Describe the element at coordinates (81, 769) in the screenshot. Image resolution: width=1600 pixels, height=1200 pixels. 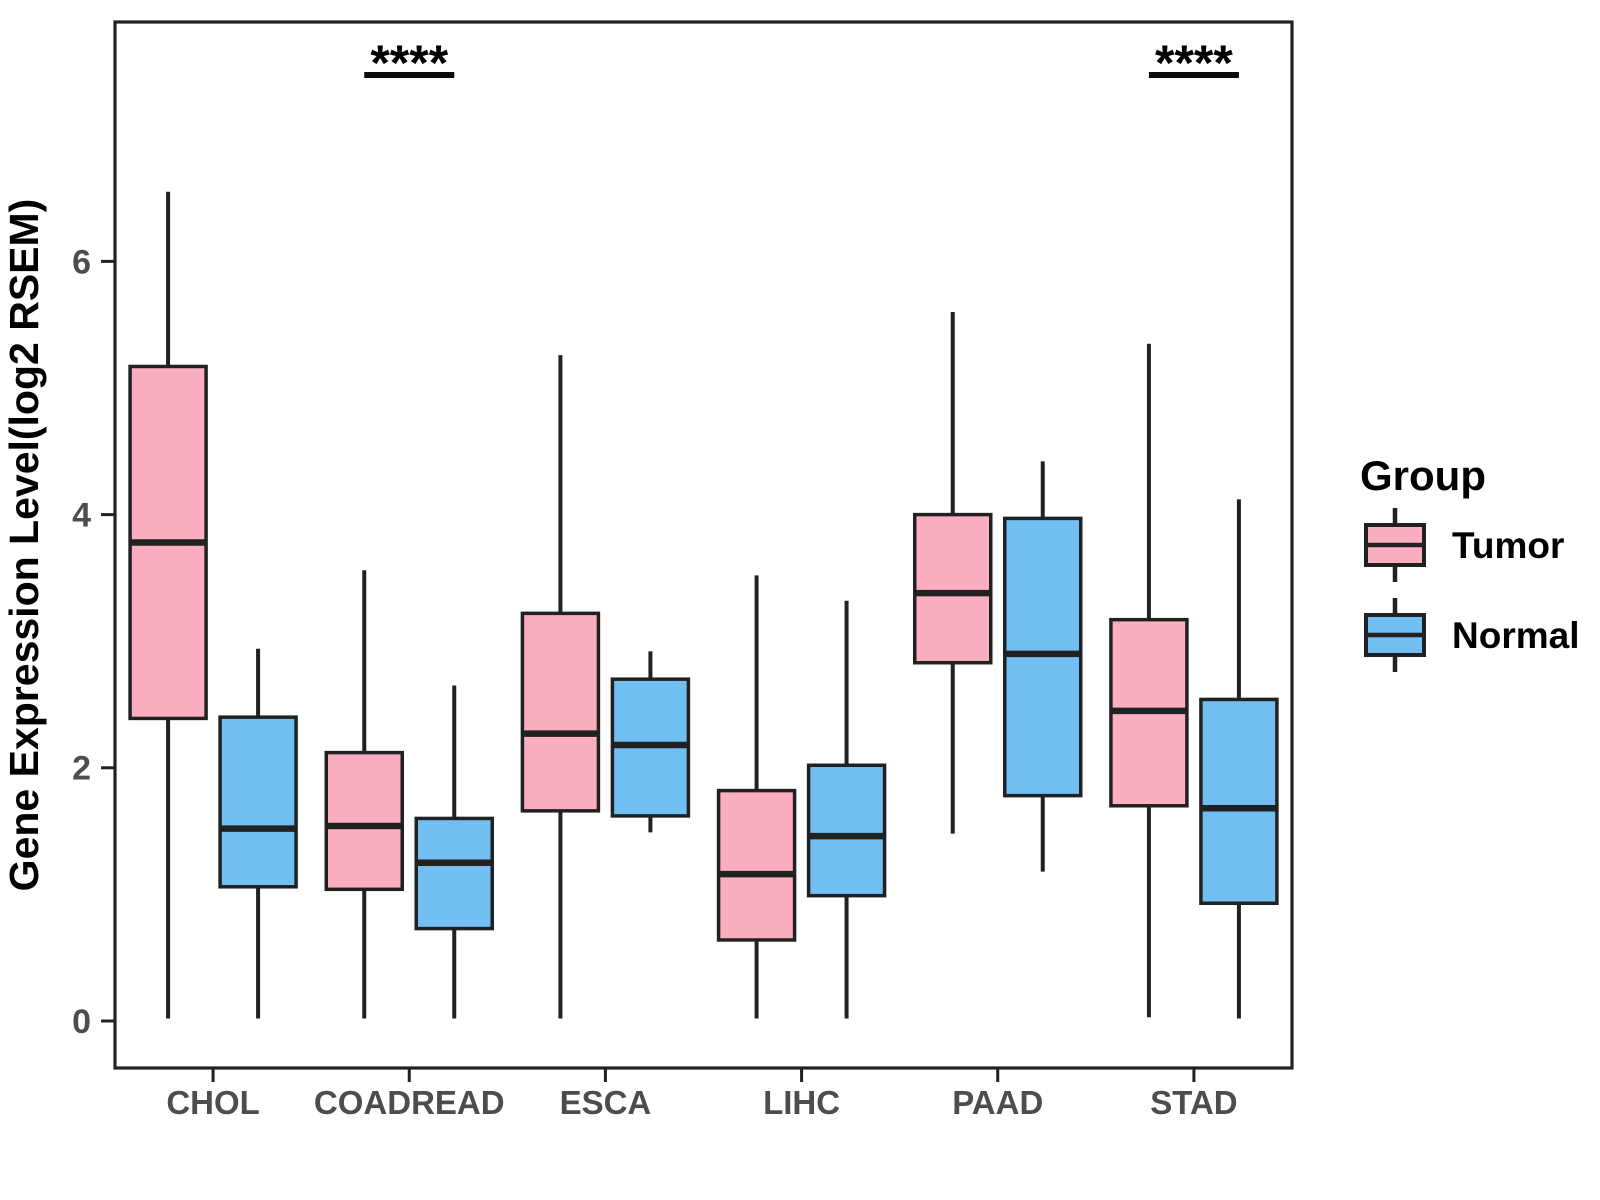
I see `y-tick-label: 2` at that location.